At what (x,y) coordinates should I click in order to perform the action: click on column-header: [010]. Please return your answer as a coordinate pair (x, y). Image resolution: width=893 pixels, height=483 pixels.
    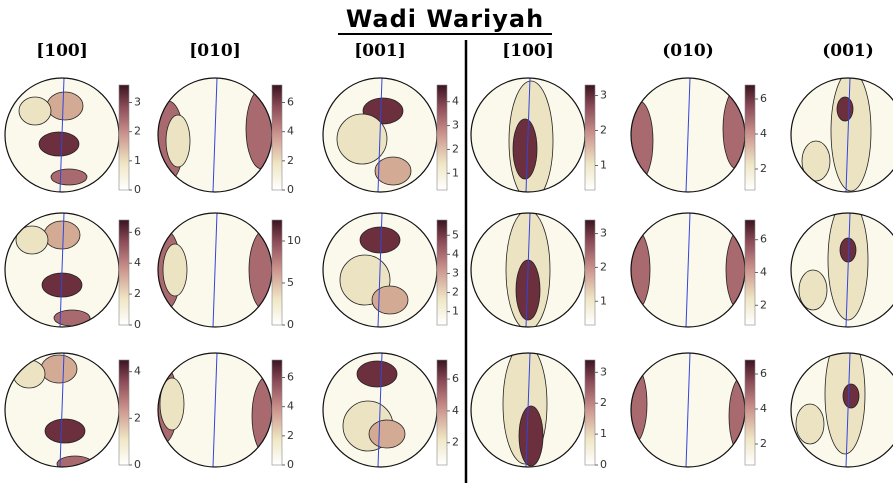
    Looking at the image, I should click on (215, 51).